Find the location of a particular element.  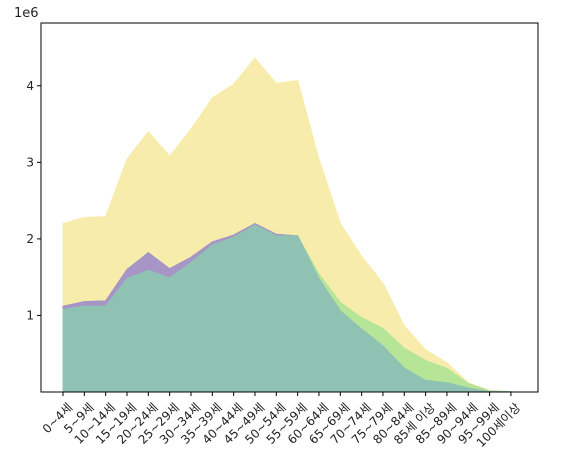

y-tick-label: 3 is located at coordinates (30, 162).